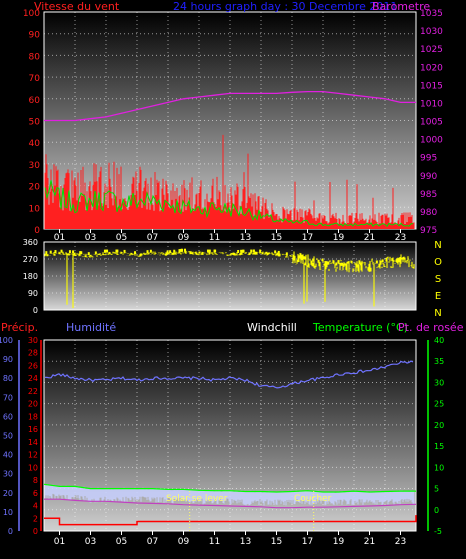 This screenshot has width=466, height=559. I want to click on x-tick-label: 03, so click(90, 542).